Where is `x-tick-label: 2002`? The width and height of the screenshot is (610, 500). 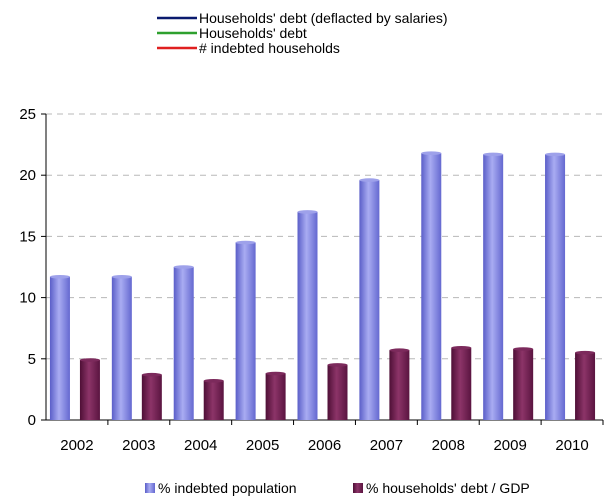 x-tick-label: 2002 is located at coordinates (76, 445).